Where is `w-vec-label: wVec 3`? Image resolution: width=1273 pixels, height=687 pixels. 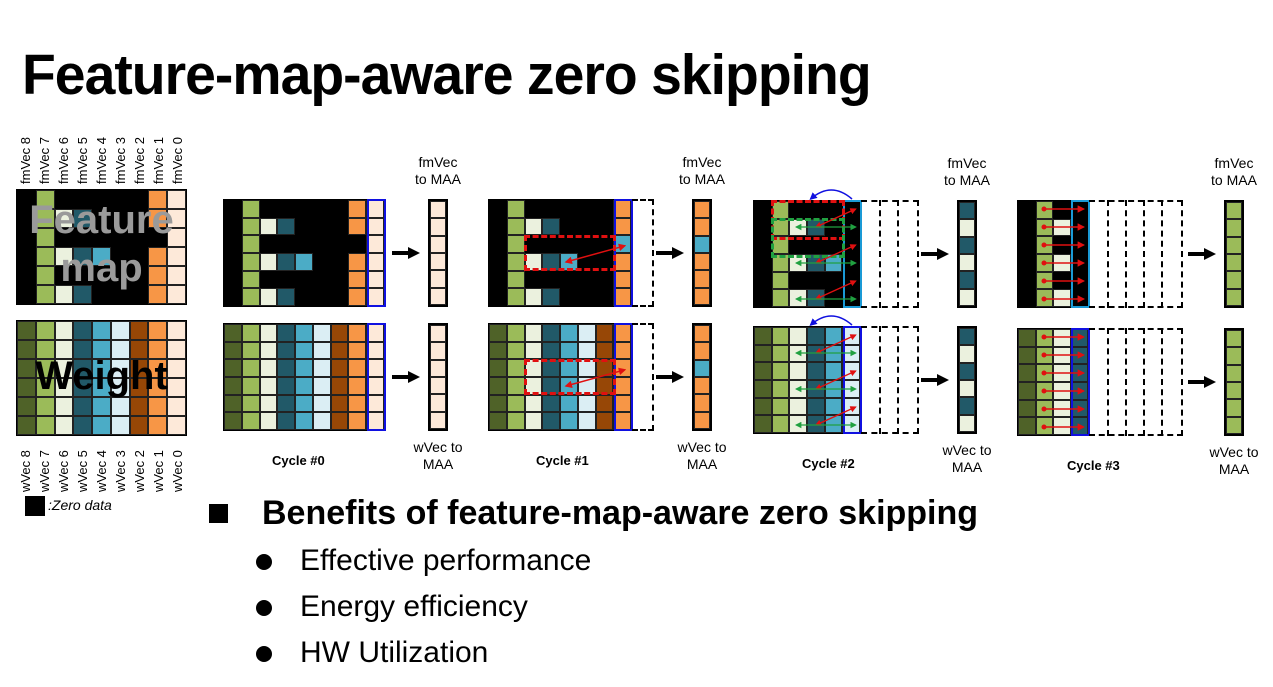
w-vec-label: wVec 3 is located at coordinates (120, 471).